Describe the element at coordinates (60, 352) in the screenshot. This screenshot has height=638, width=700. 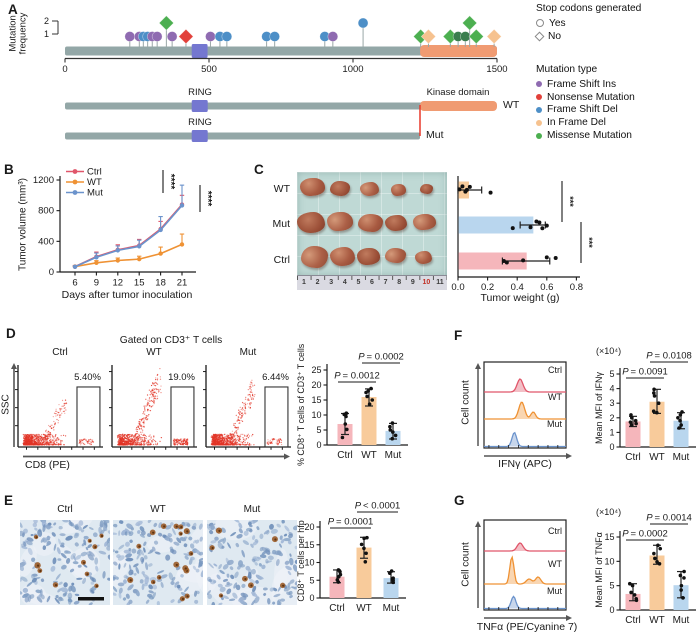
I see `d-col-ctrl: Ctrl` at that location.